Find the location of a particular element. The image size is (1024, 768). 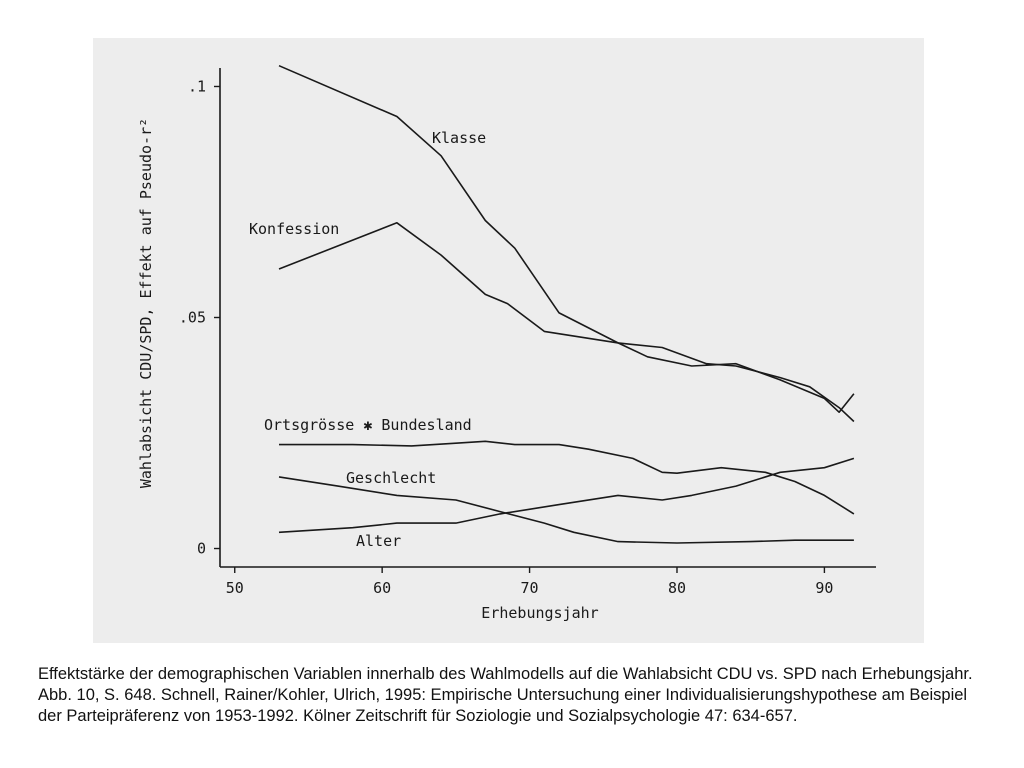

x-tick-label: 80 is located at coordinates (677, 588).